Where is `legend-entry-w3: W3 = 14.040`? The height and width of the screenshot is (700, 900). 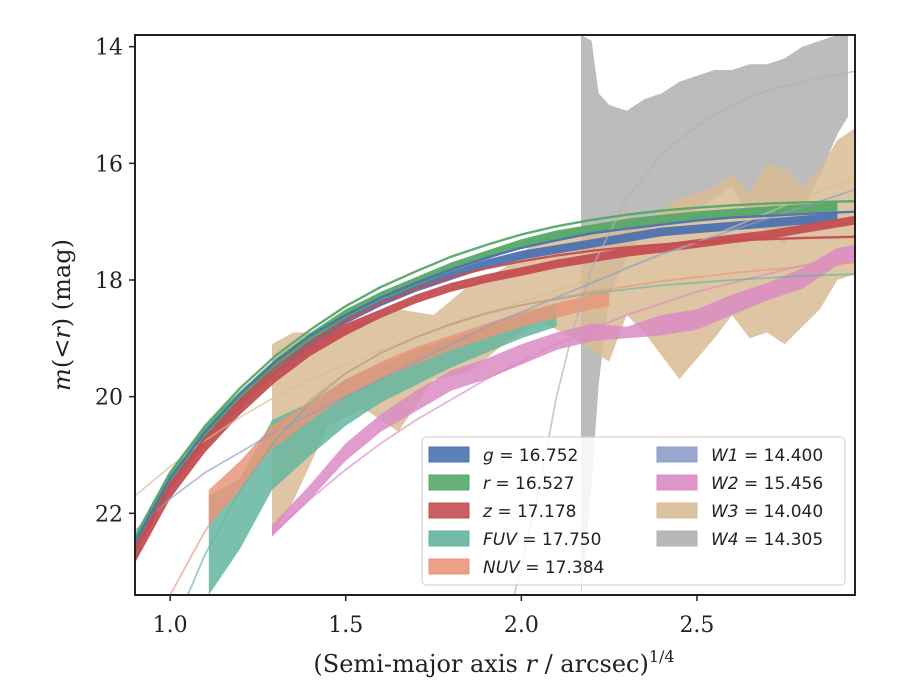
legend-entry-w3: W3 = 14.040 is located at coordinates (739, 512).